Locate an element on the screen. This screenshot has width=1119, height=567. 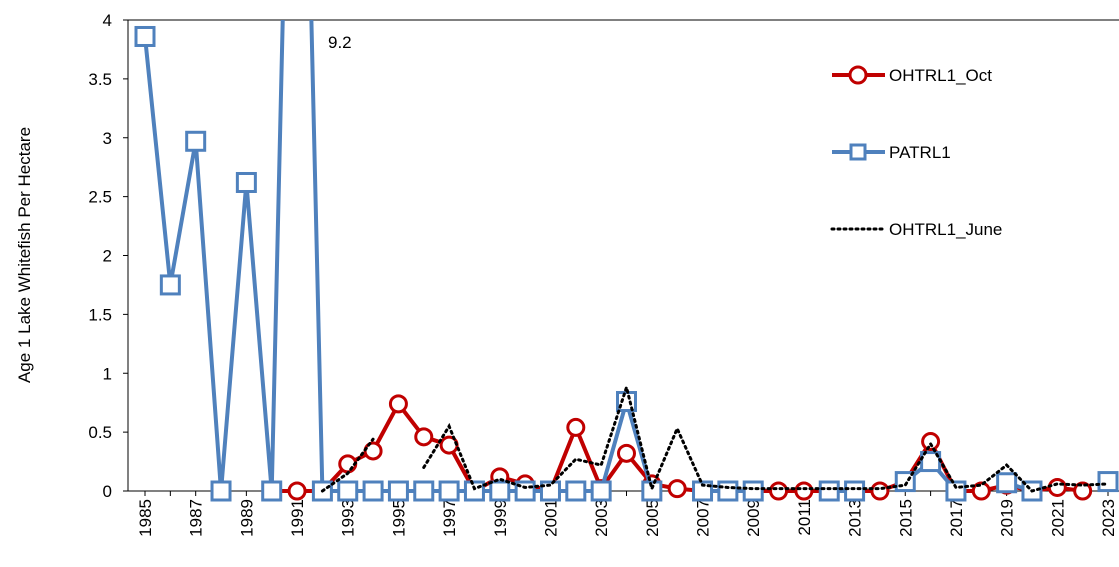
y-tick-label: 1 is located at coordinates (107, 373).